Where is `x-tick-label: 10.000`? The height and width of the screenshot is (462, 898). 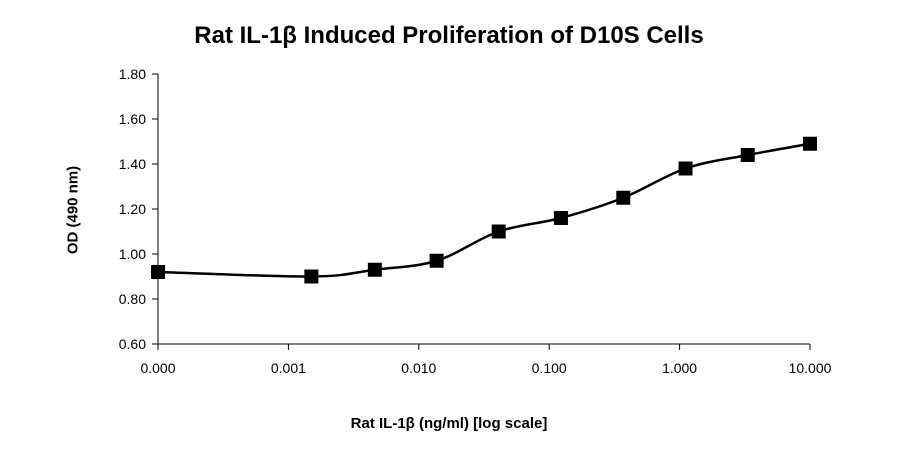 x-tick-label: 10.000 is located at coordinates (810, 368).